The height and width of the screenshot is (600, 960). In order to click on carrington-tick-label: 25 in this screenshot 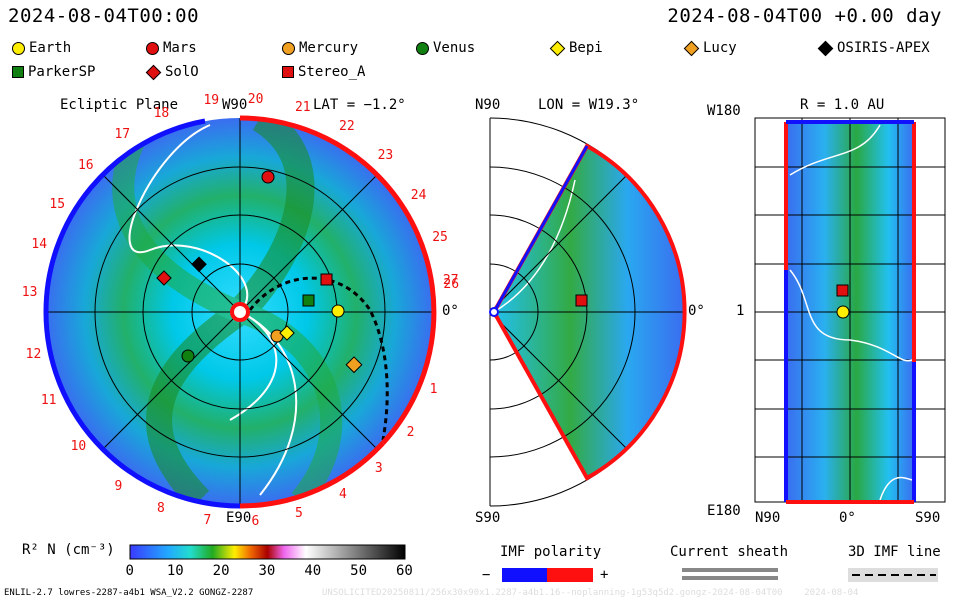, I will do `click(440, 238)`.